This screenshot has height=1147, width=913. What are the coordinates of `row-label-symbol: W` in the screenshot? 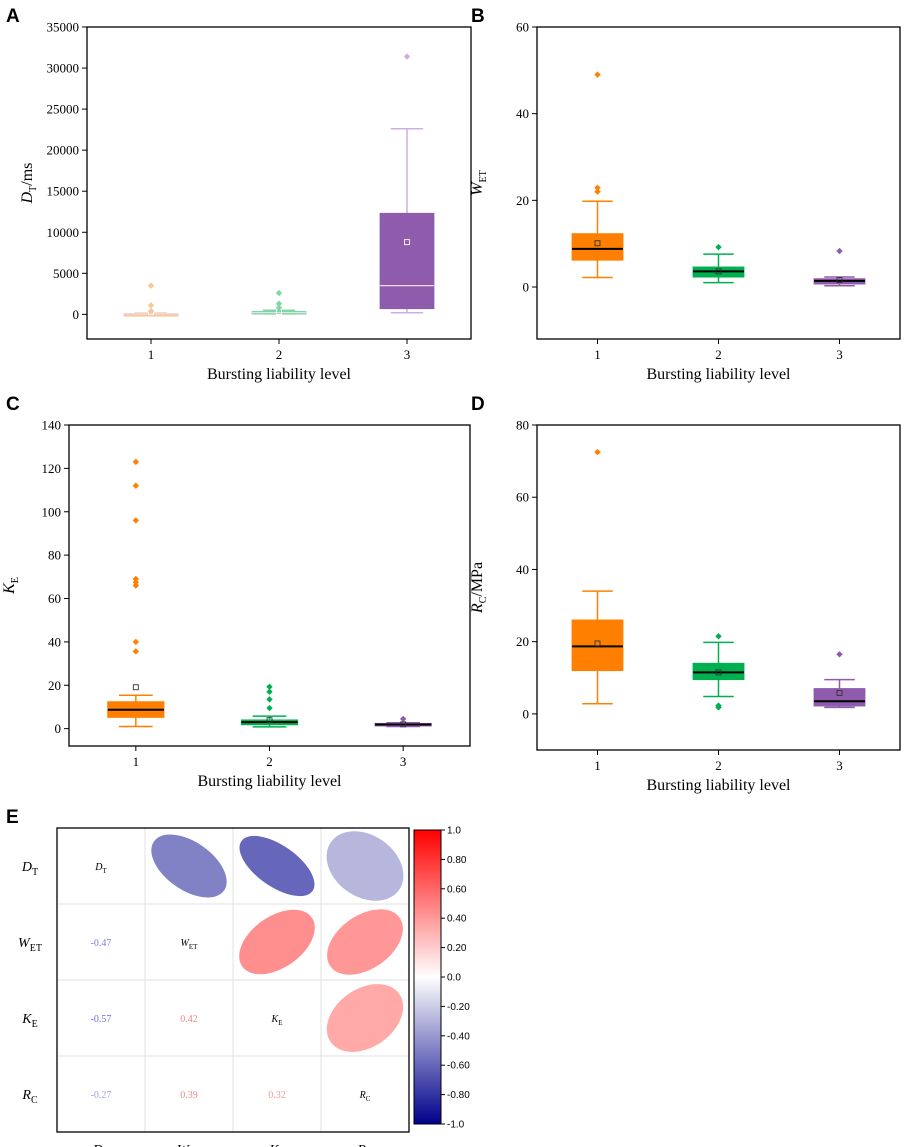 It's located at (24, 943).